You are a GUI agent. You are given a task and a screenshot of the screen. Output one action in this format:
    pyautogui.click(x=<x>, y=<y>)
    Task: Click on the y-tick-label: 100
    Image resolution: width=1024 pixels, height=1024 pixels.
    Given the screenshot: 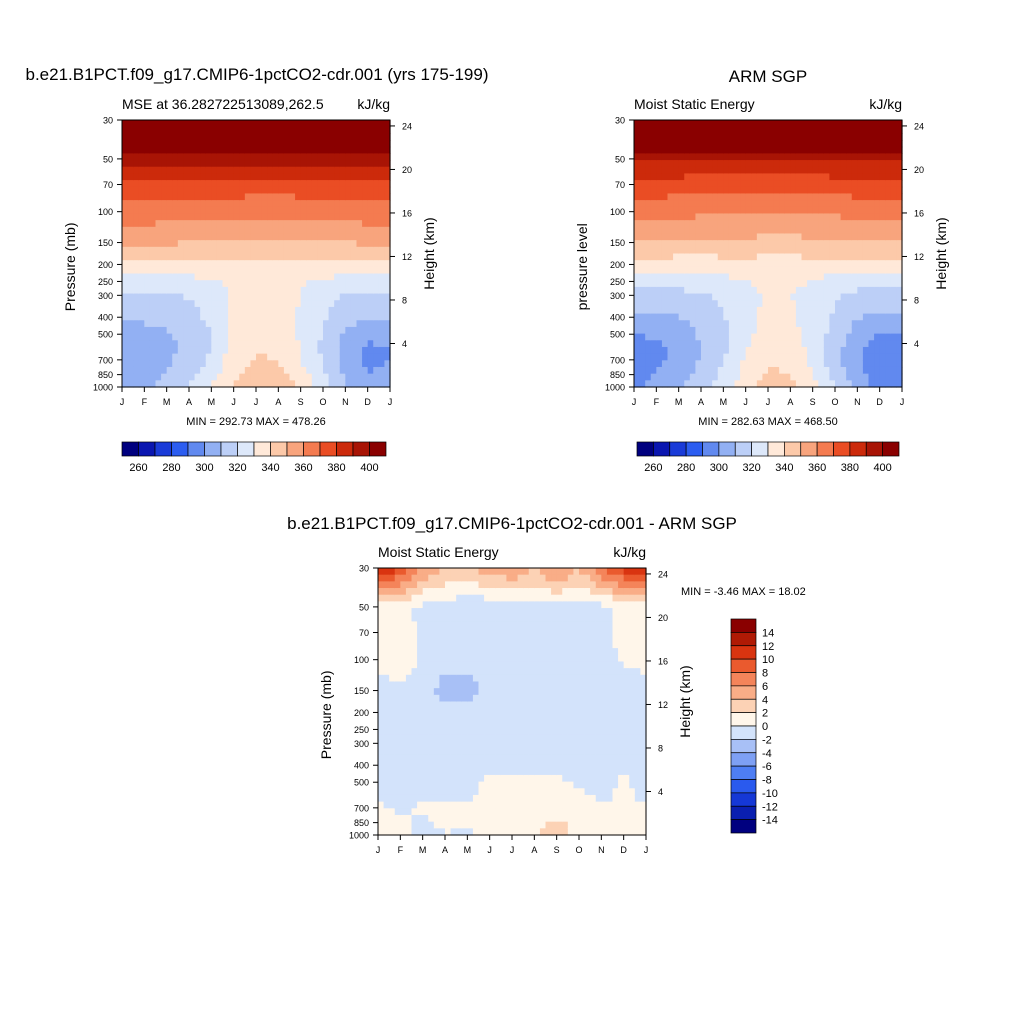 What is the action you would take?
    pyautogui.click(x=105, y=212)
    